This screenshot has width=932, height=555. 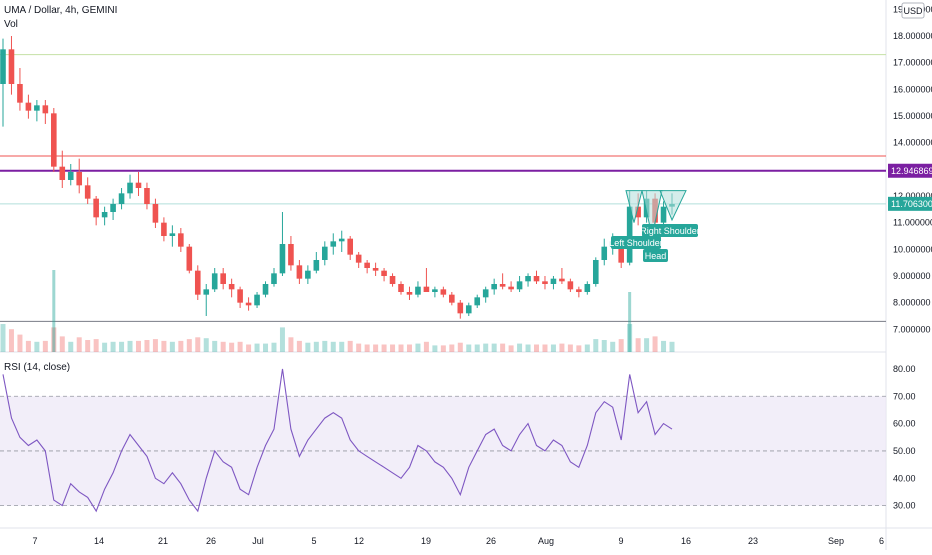 What do you see at coordinates (912, 303) in the screenshot?
I see `price-tick-label: 8.000000` at bounding box center [912, 303].